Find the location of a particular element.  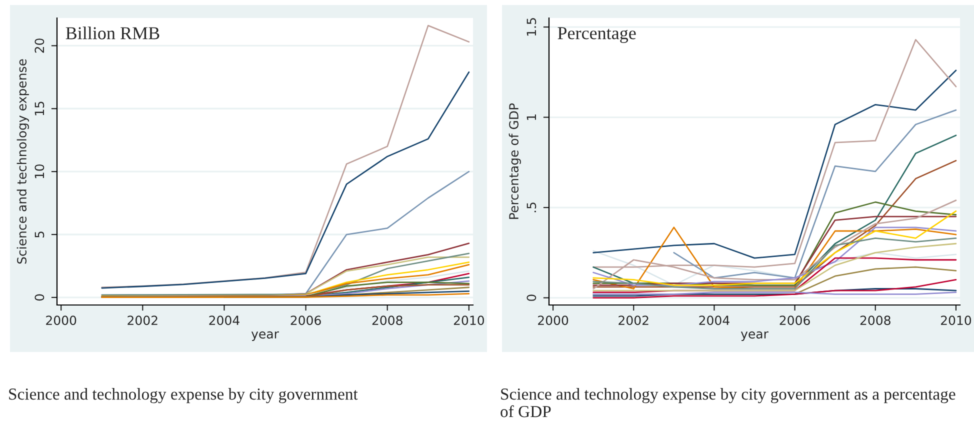

y-tick-label: 10 is located at coordinates (39, 171).